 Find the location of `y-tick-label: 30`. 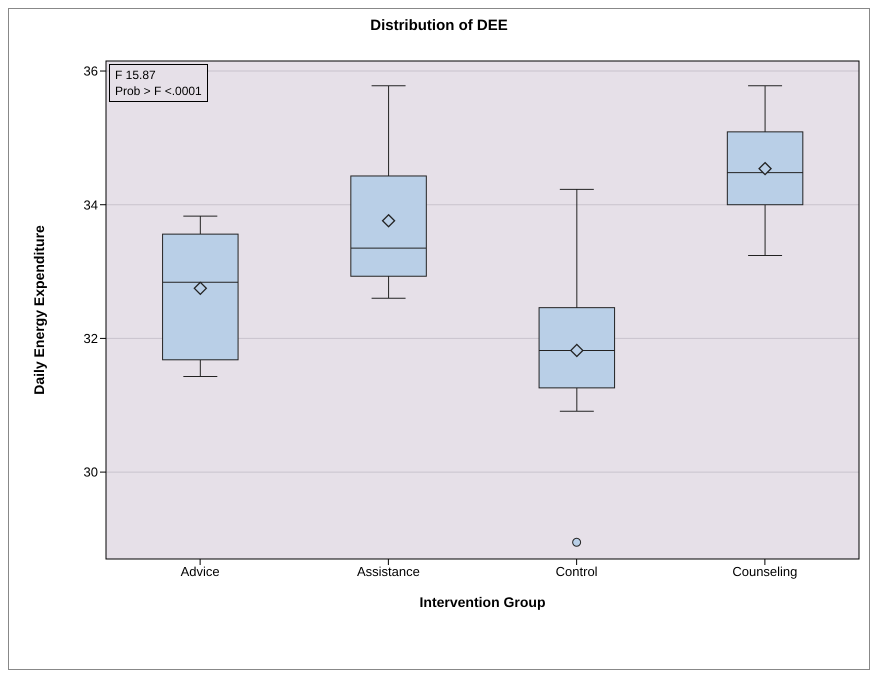

y-tick-label: 30 is located at coordinates (91, 472).